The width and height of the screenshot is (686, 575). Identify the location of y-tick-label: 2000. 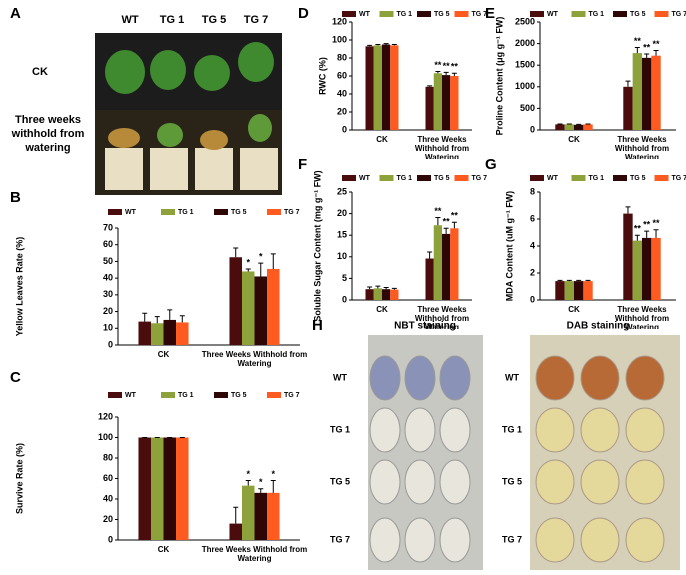
(525, 43).